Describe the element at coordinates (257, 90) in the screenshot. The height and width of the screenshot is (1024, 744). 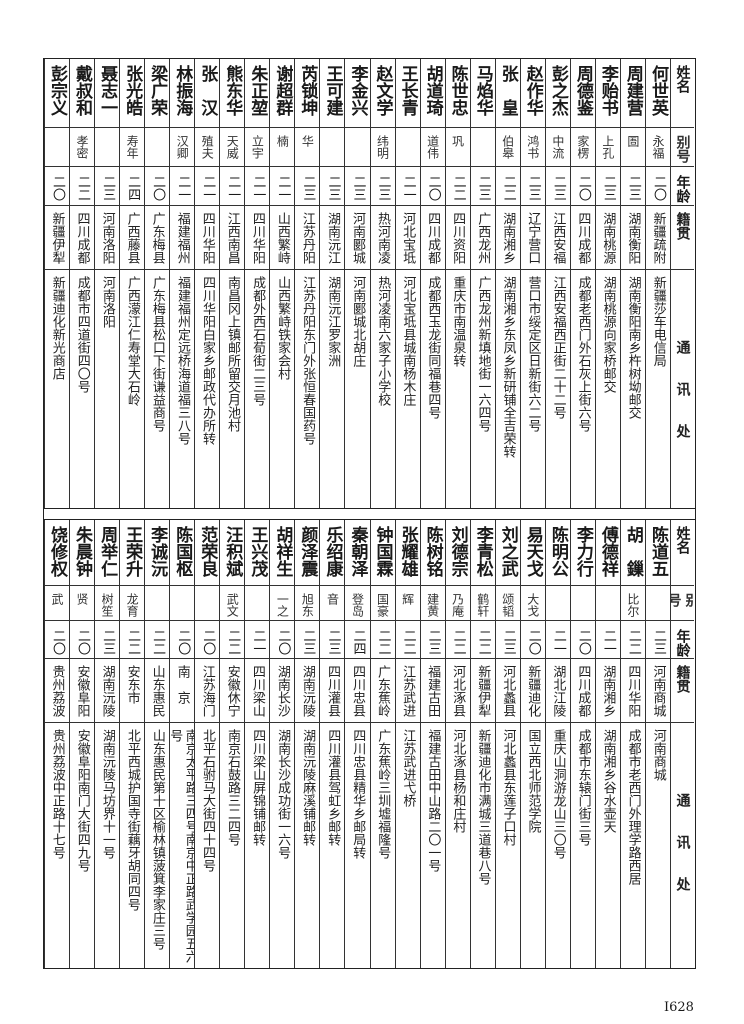
I see `name-text: 朱正堃` at that location.